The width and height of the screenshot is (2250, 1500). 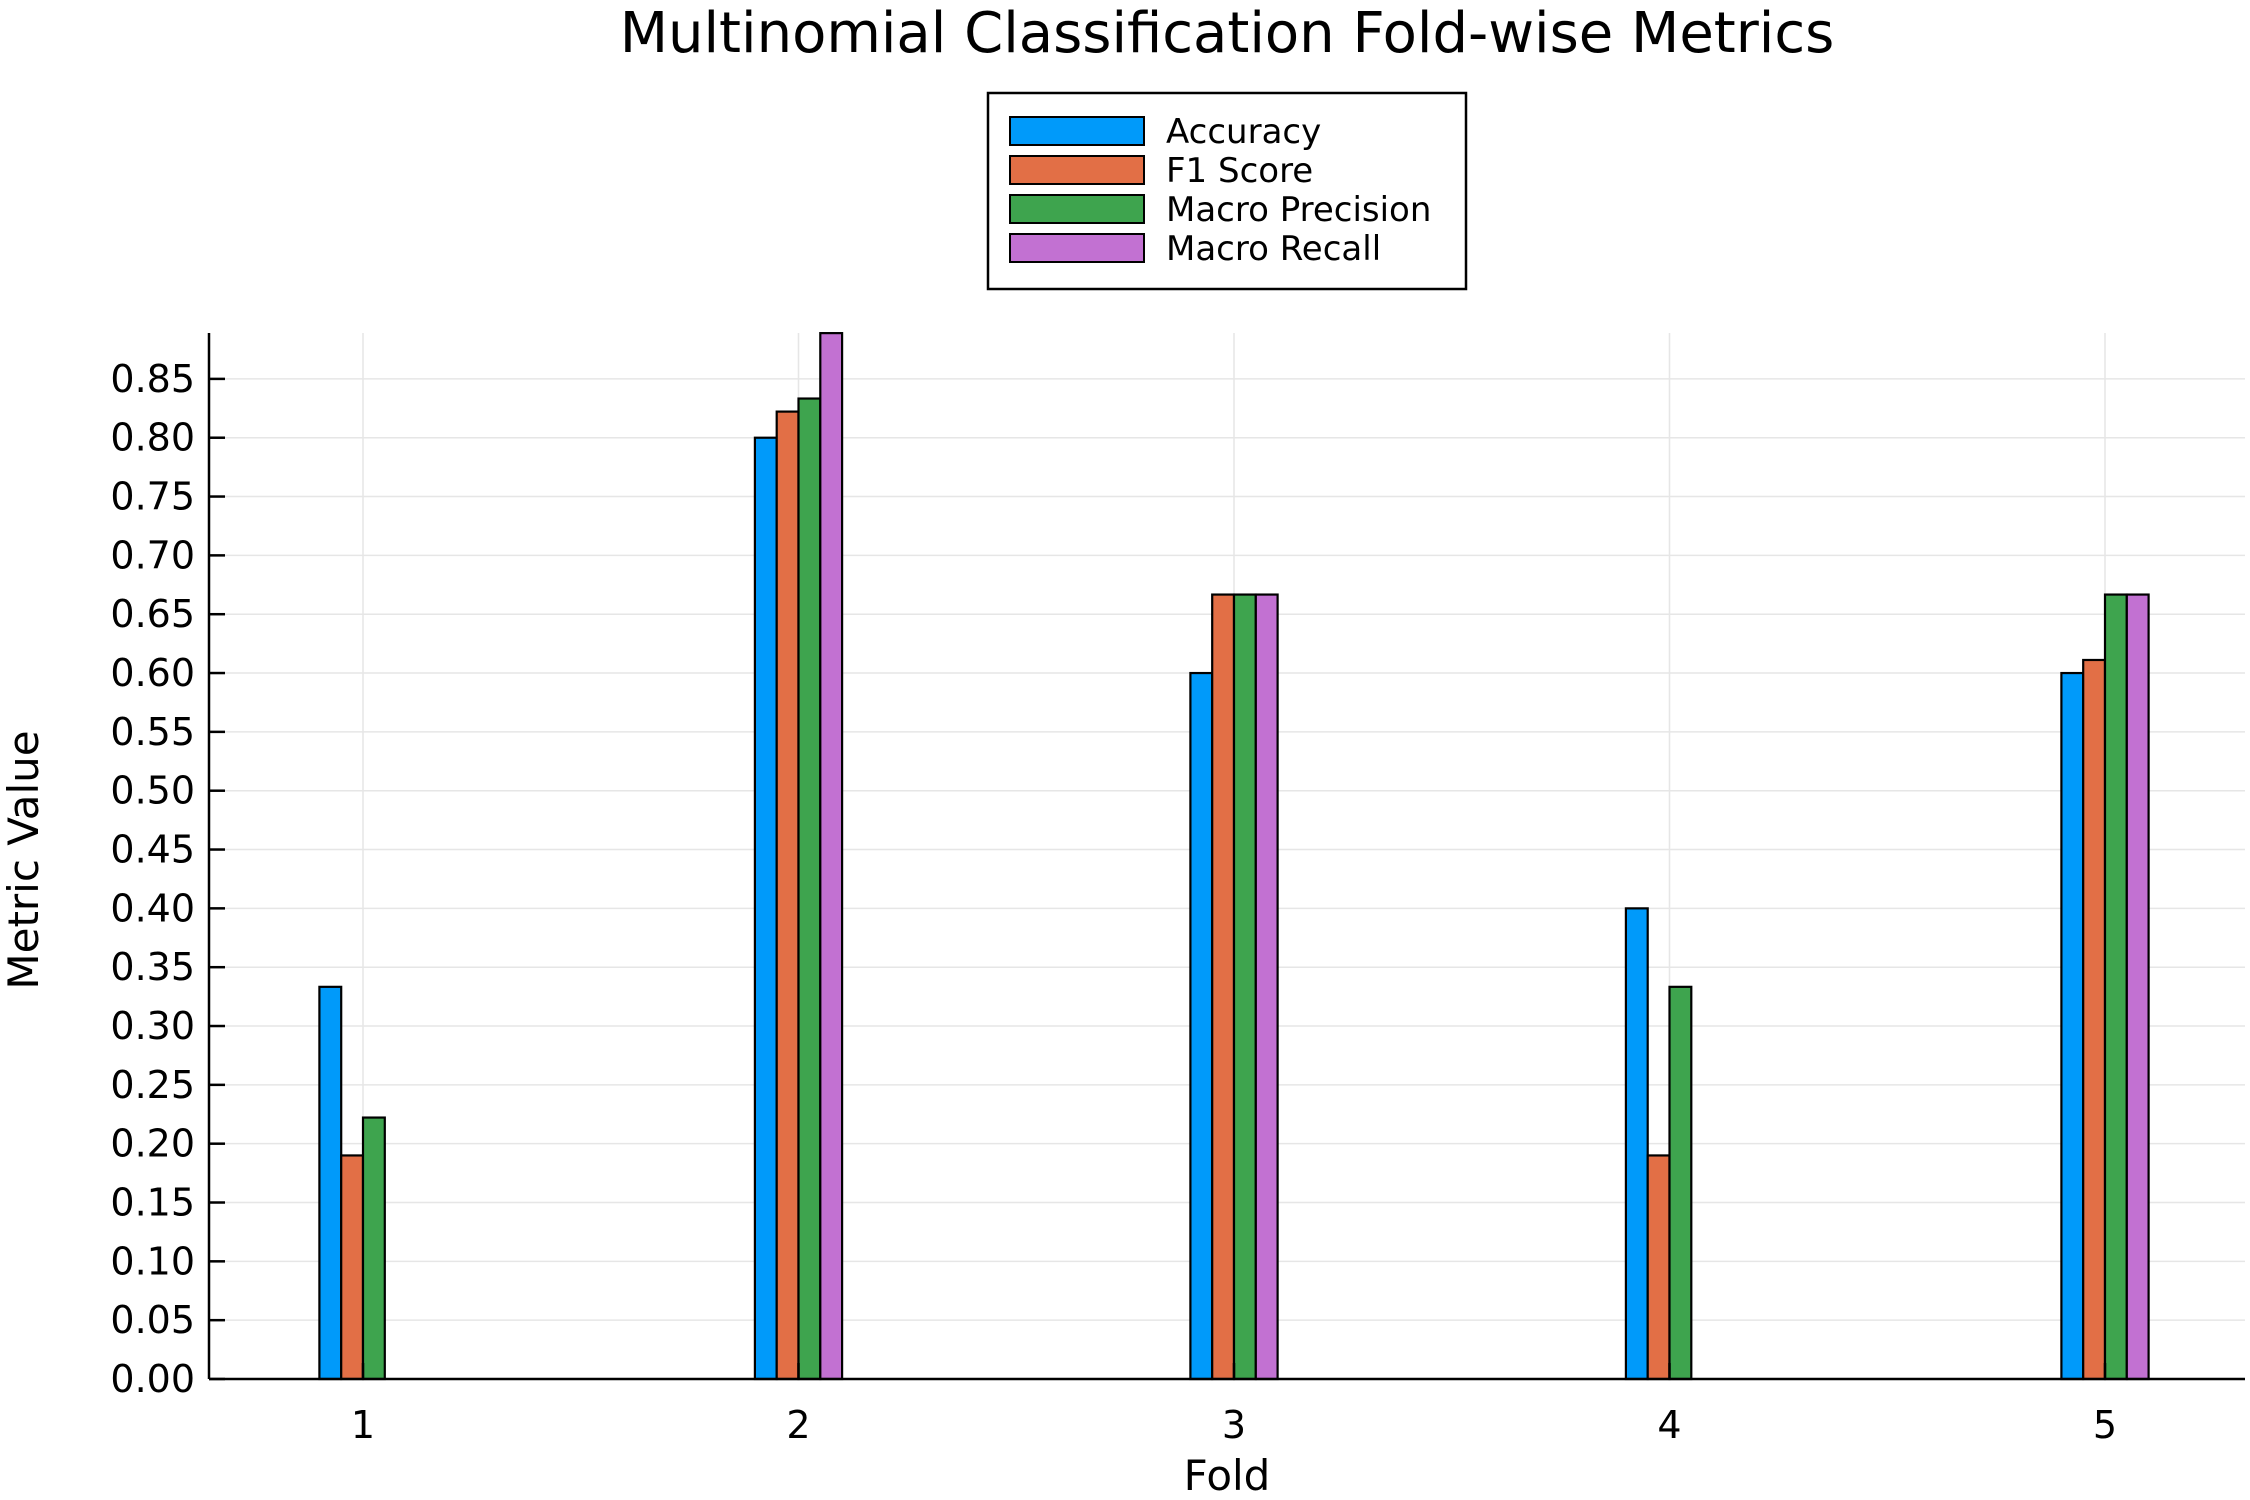 What do you see at coordinates (1669, 1425) in the screenshot?
I see `x-tick-label: 4` at bounding box center [1669, 1425].